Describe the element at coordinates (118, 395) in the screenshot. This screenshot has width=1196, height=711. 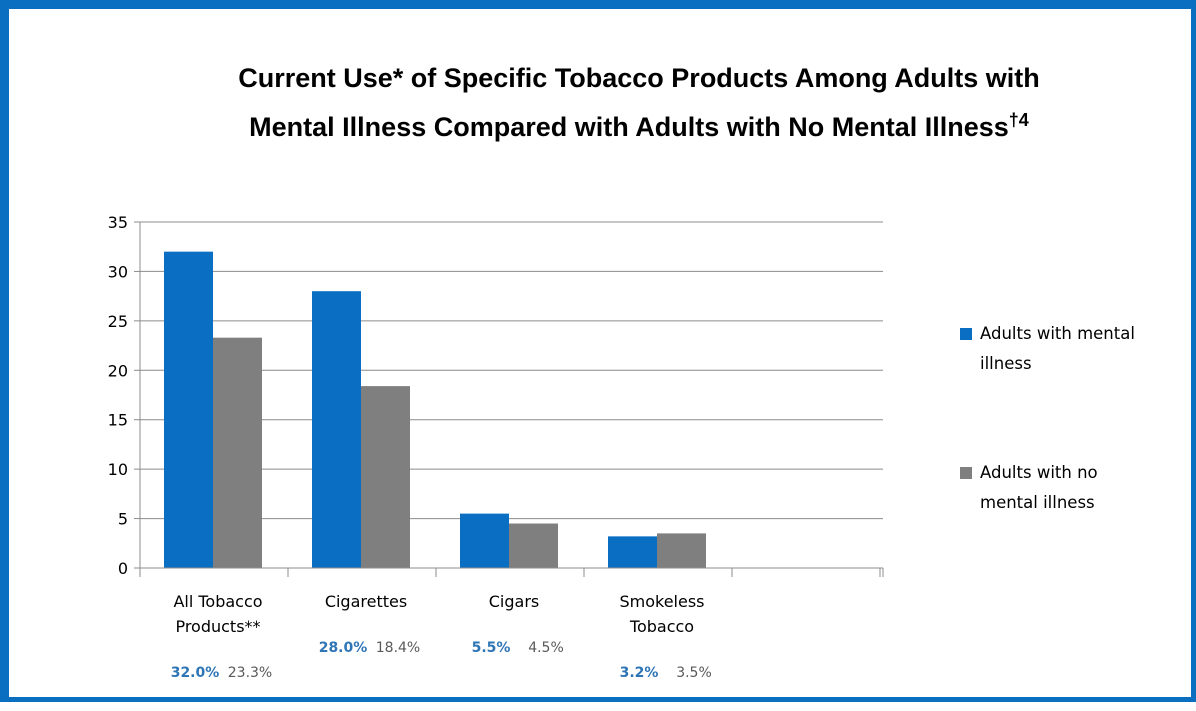
I see `y-axis-tick-labels: 0 5 10 15 20 25 30 35` at that location.